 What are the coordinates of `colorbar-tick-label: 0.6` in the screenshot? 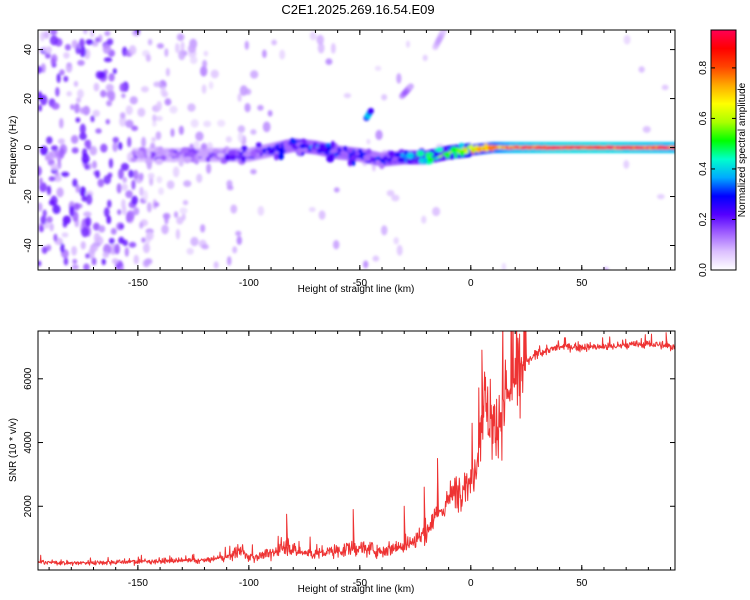 It's located at (703, 118).